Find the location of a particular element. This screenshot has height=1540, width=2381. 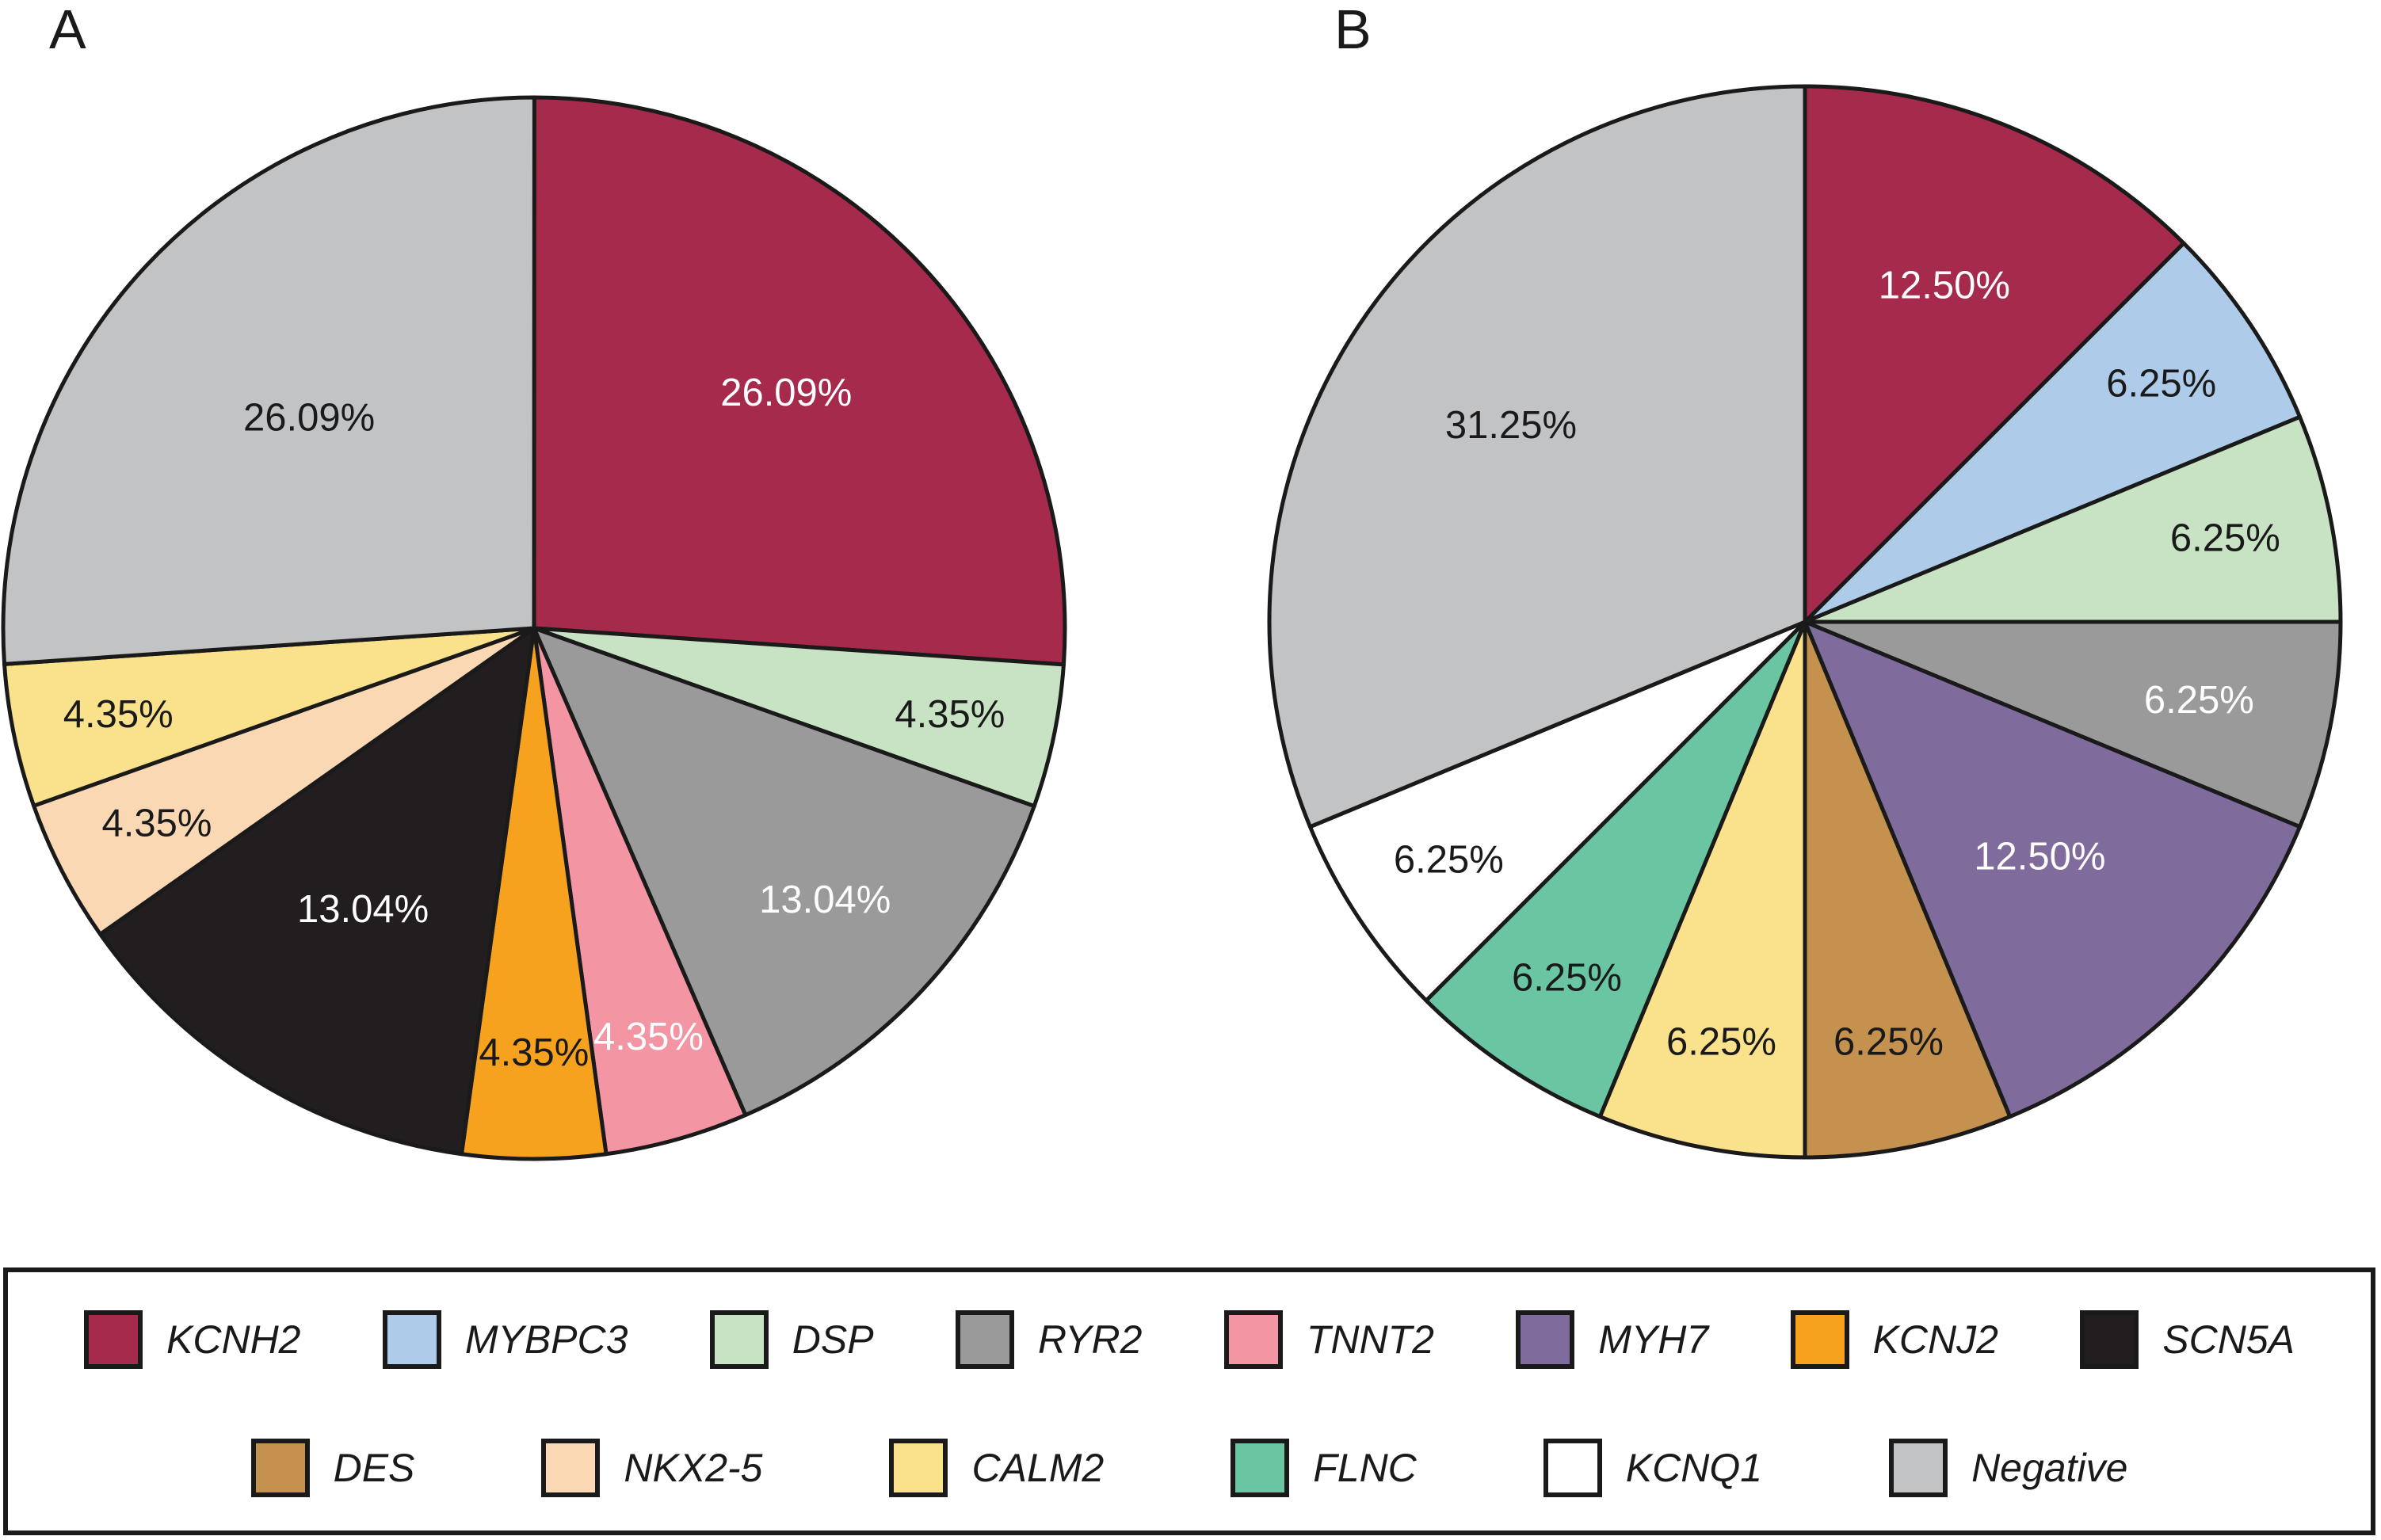

pie-b-pct-label-dsp: 6.25% is located at coordinates (2225, 538).